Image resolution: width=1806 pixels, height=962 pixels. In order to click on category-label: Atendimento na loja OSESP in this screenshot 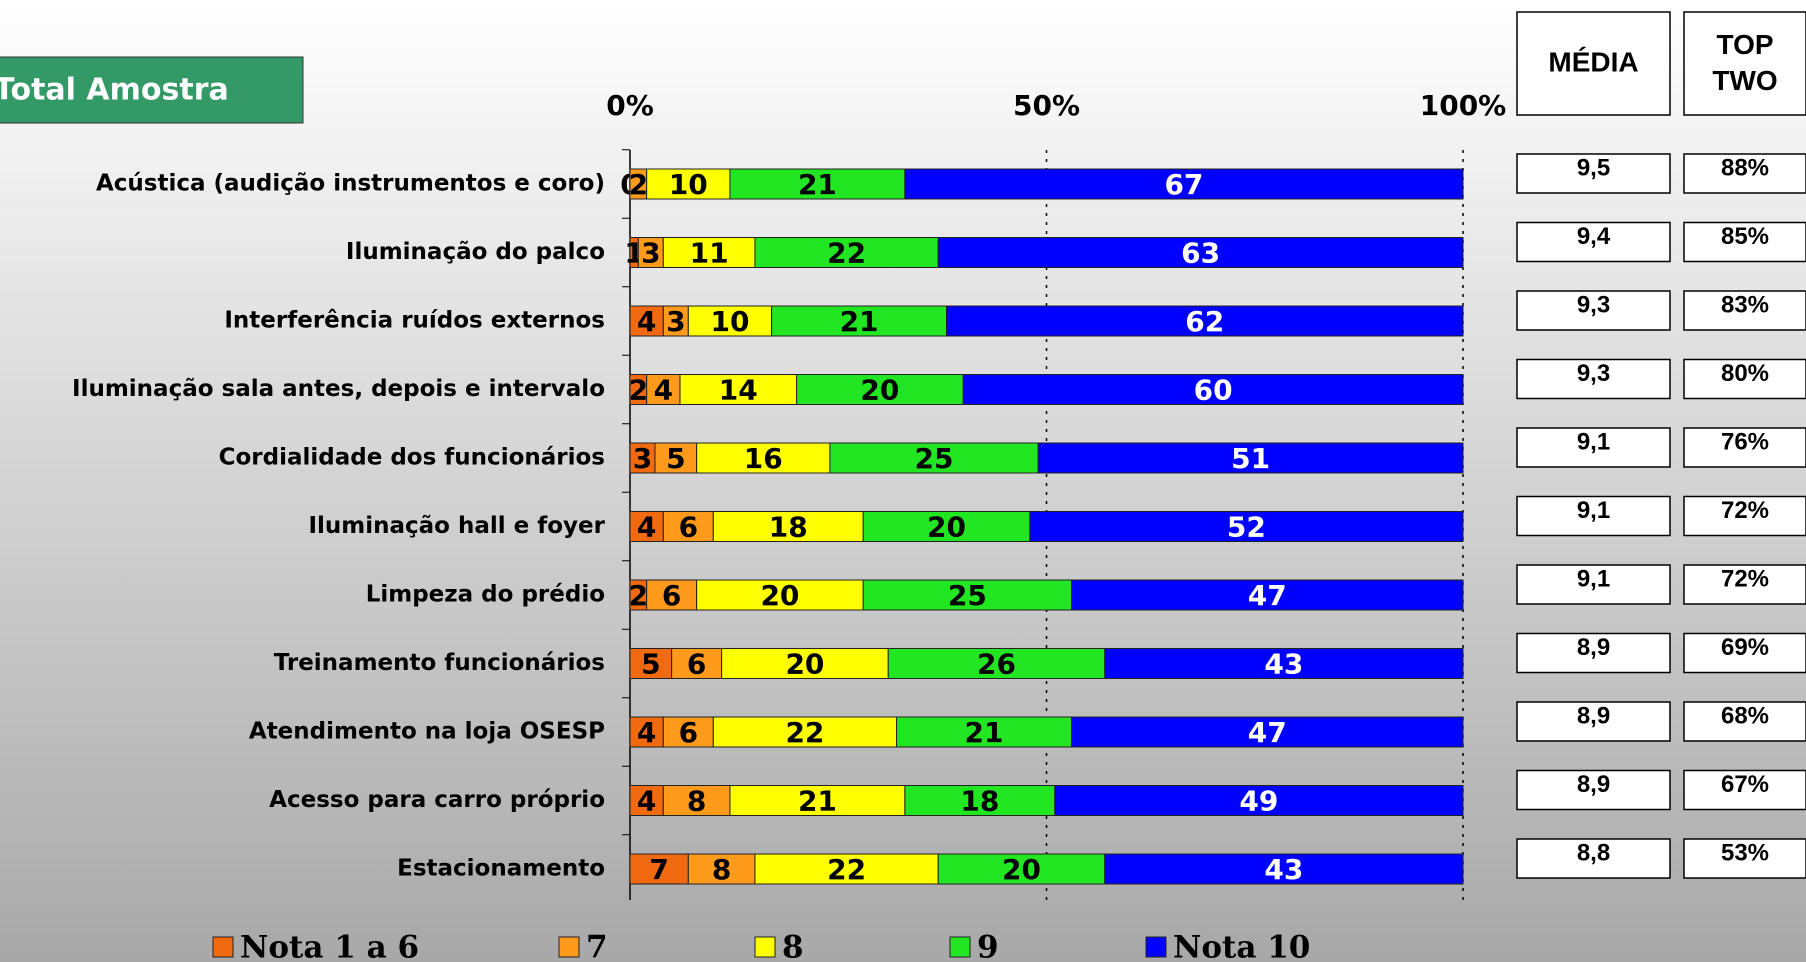, I will do `click(427, 732)`.